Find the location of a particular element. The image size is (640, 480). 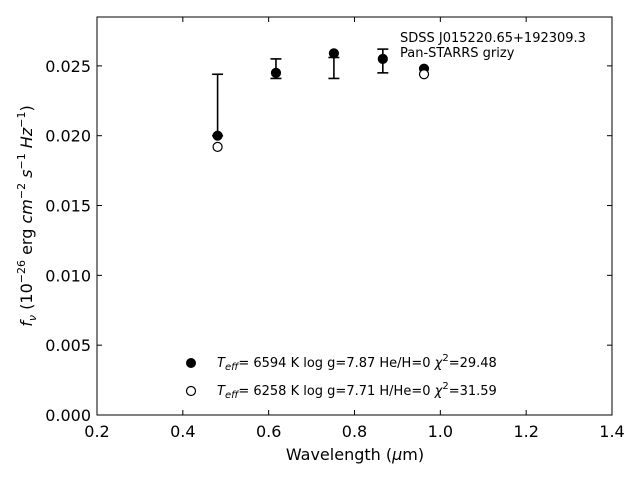

annotation-line-2: Pan-STARRS grizy is located at coordinates (457, 53).